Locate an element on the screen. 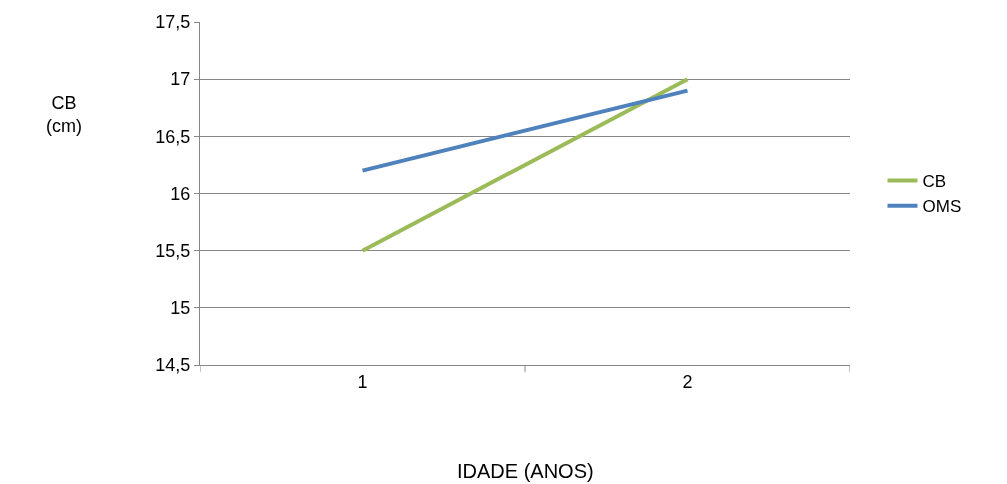  y-tick-label: 17,5 is located at coordinates (173, 22).